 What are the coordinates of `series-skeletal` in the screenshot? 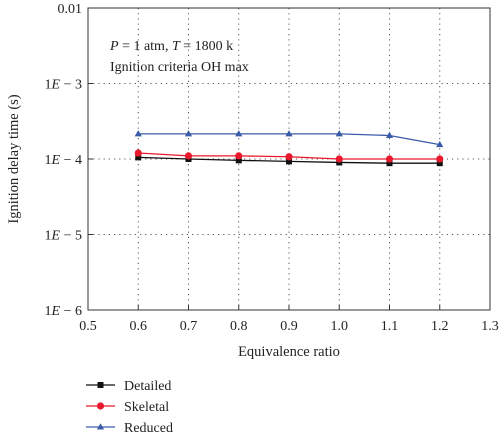 It's located at (289, 156).